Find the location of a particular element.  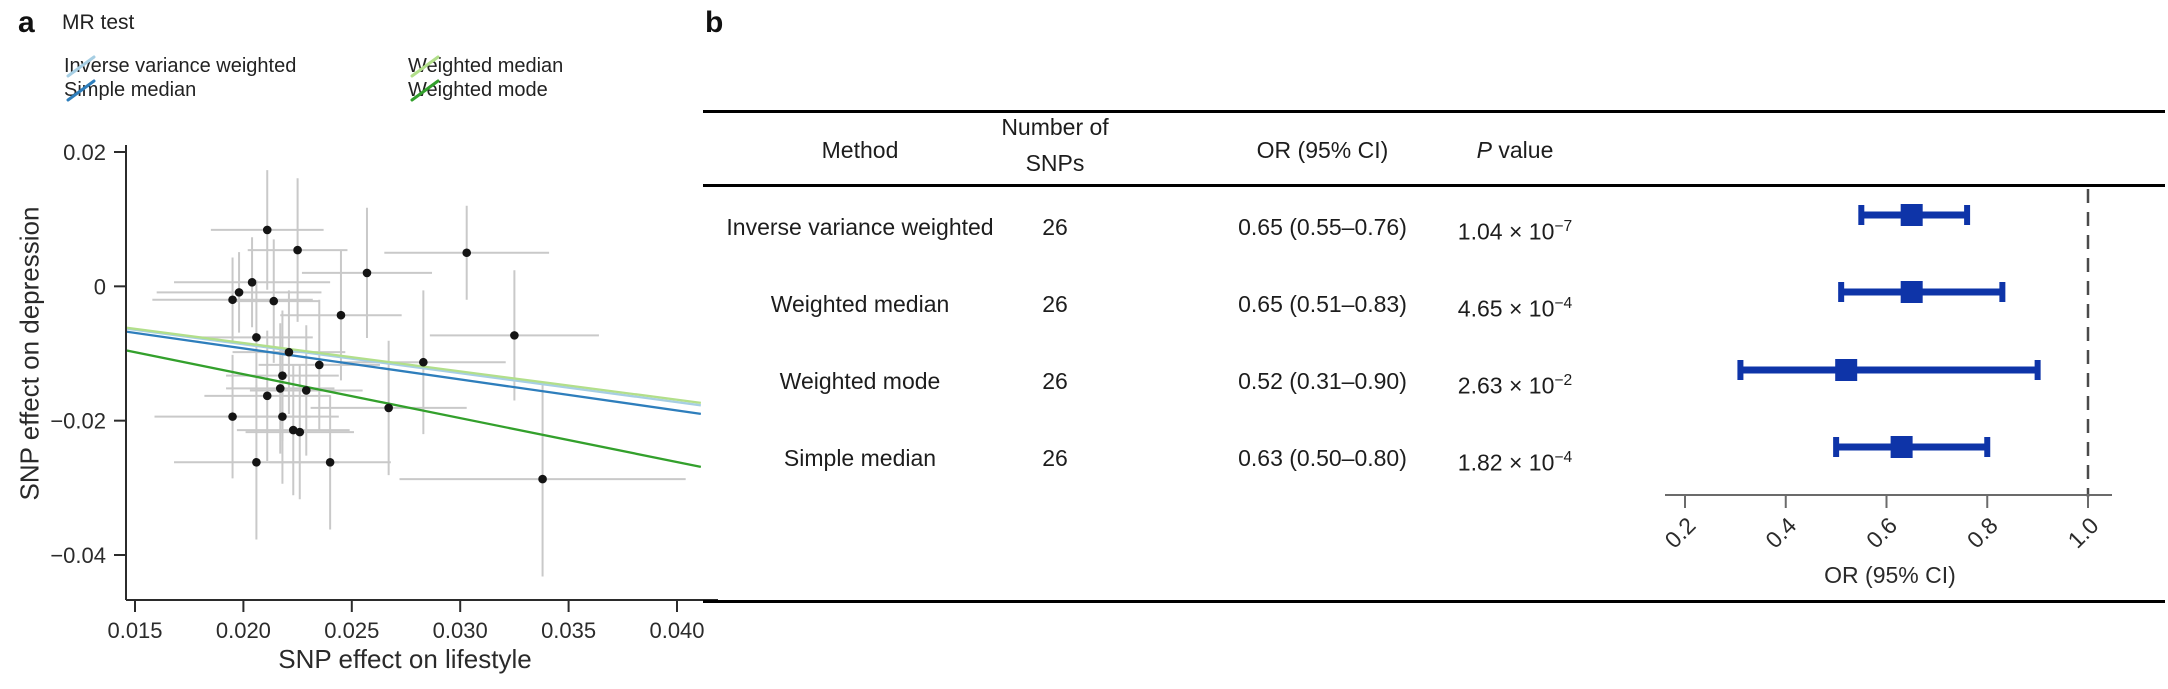

method-cell: Weighted median is located at coordinates (860, 304).